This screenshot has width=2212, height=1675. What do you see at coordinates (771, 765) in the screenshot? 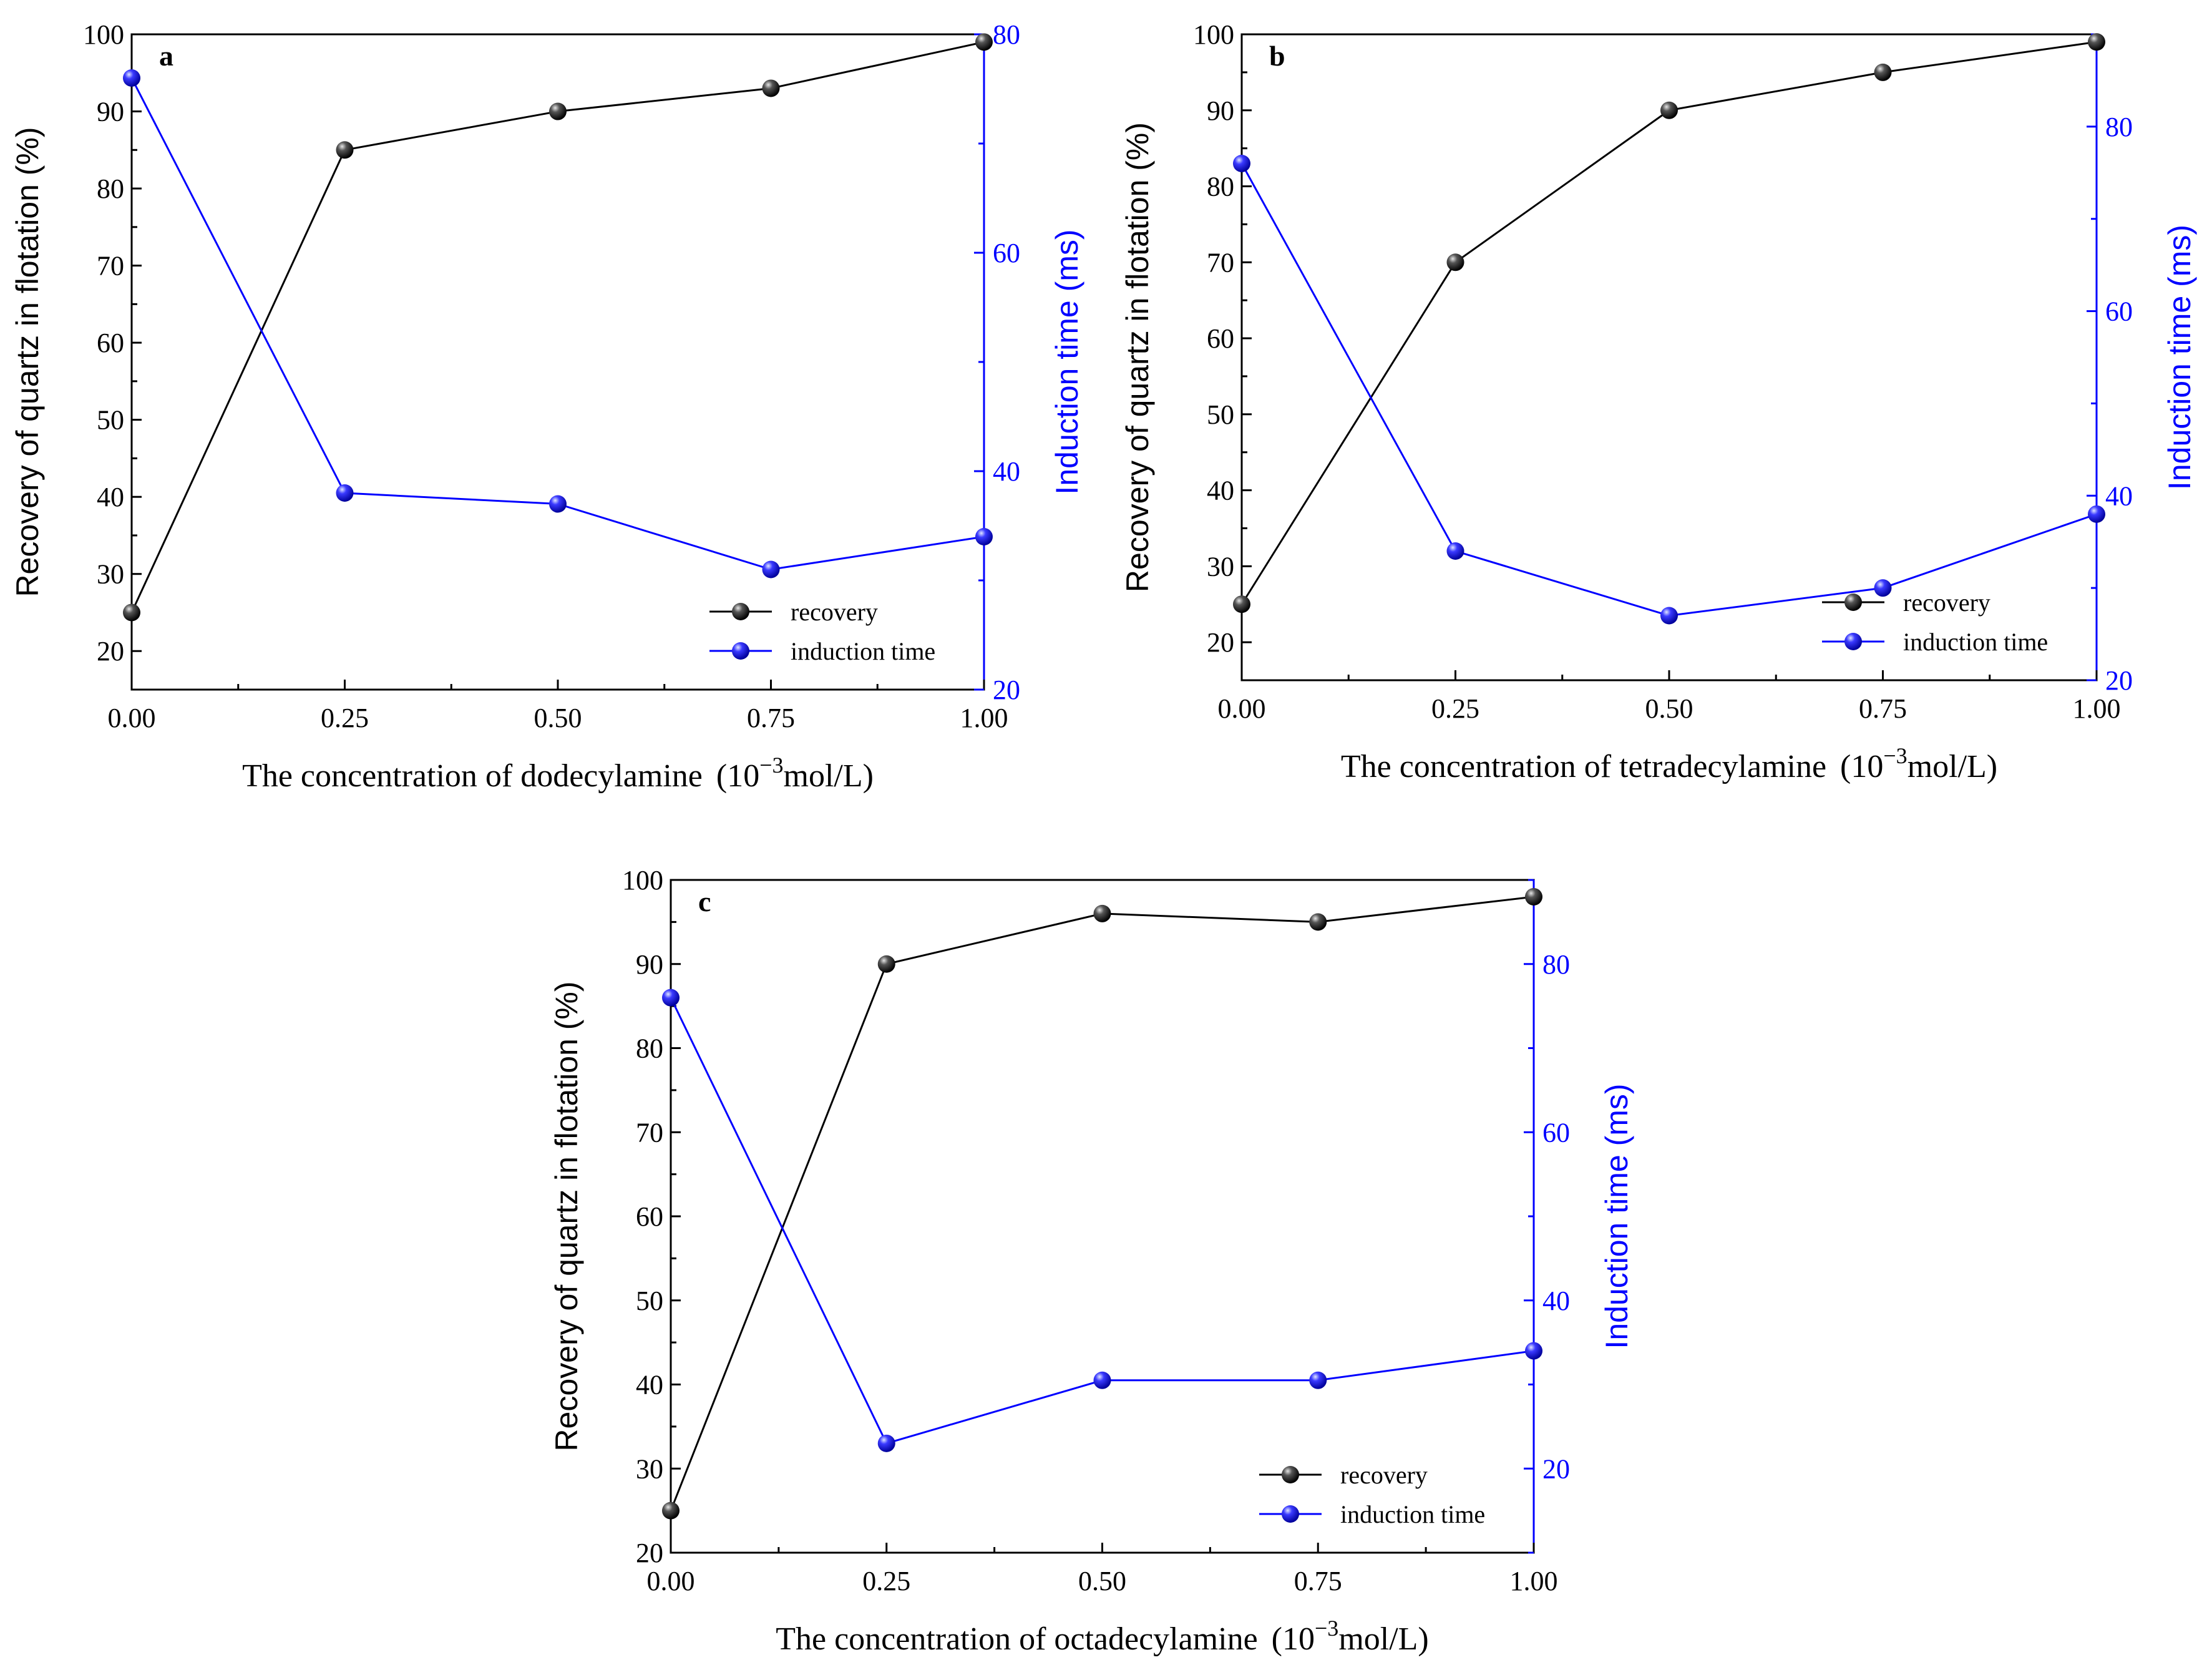
I see `x-axis-title-exponent: −3` at bounding box center [771, 765].